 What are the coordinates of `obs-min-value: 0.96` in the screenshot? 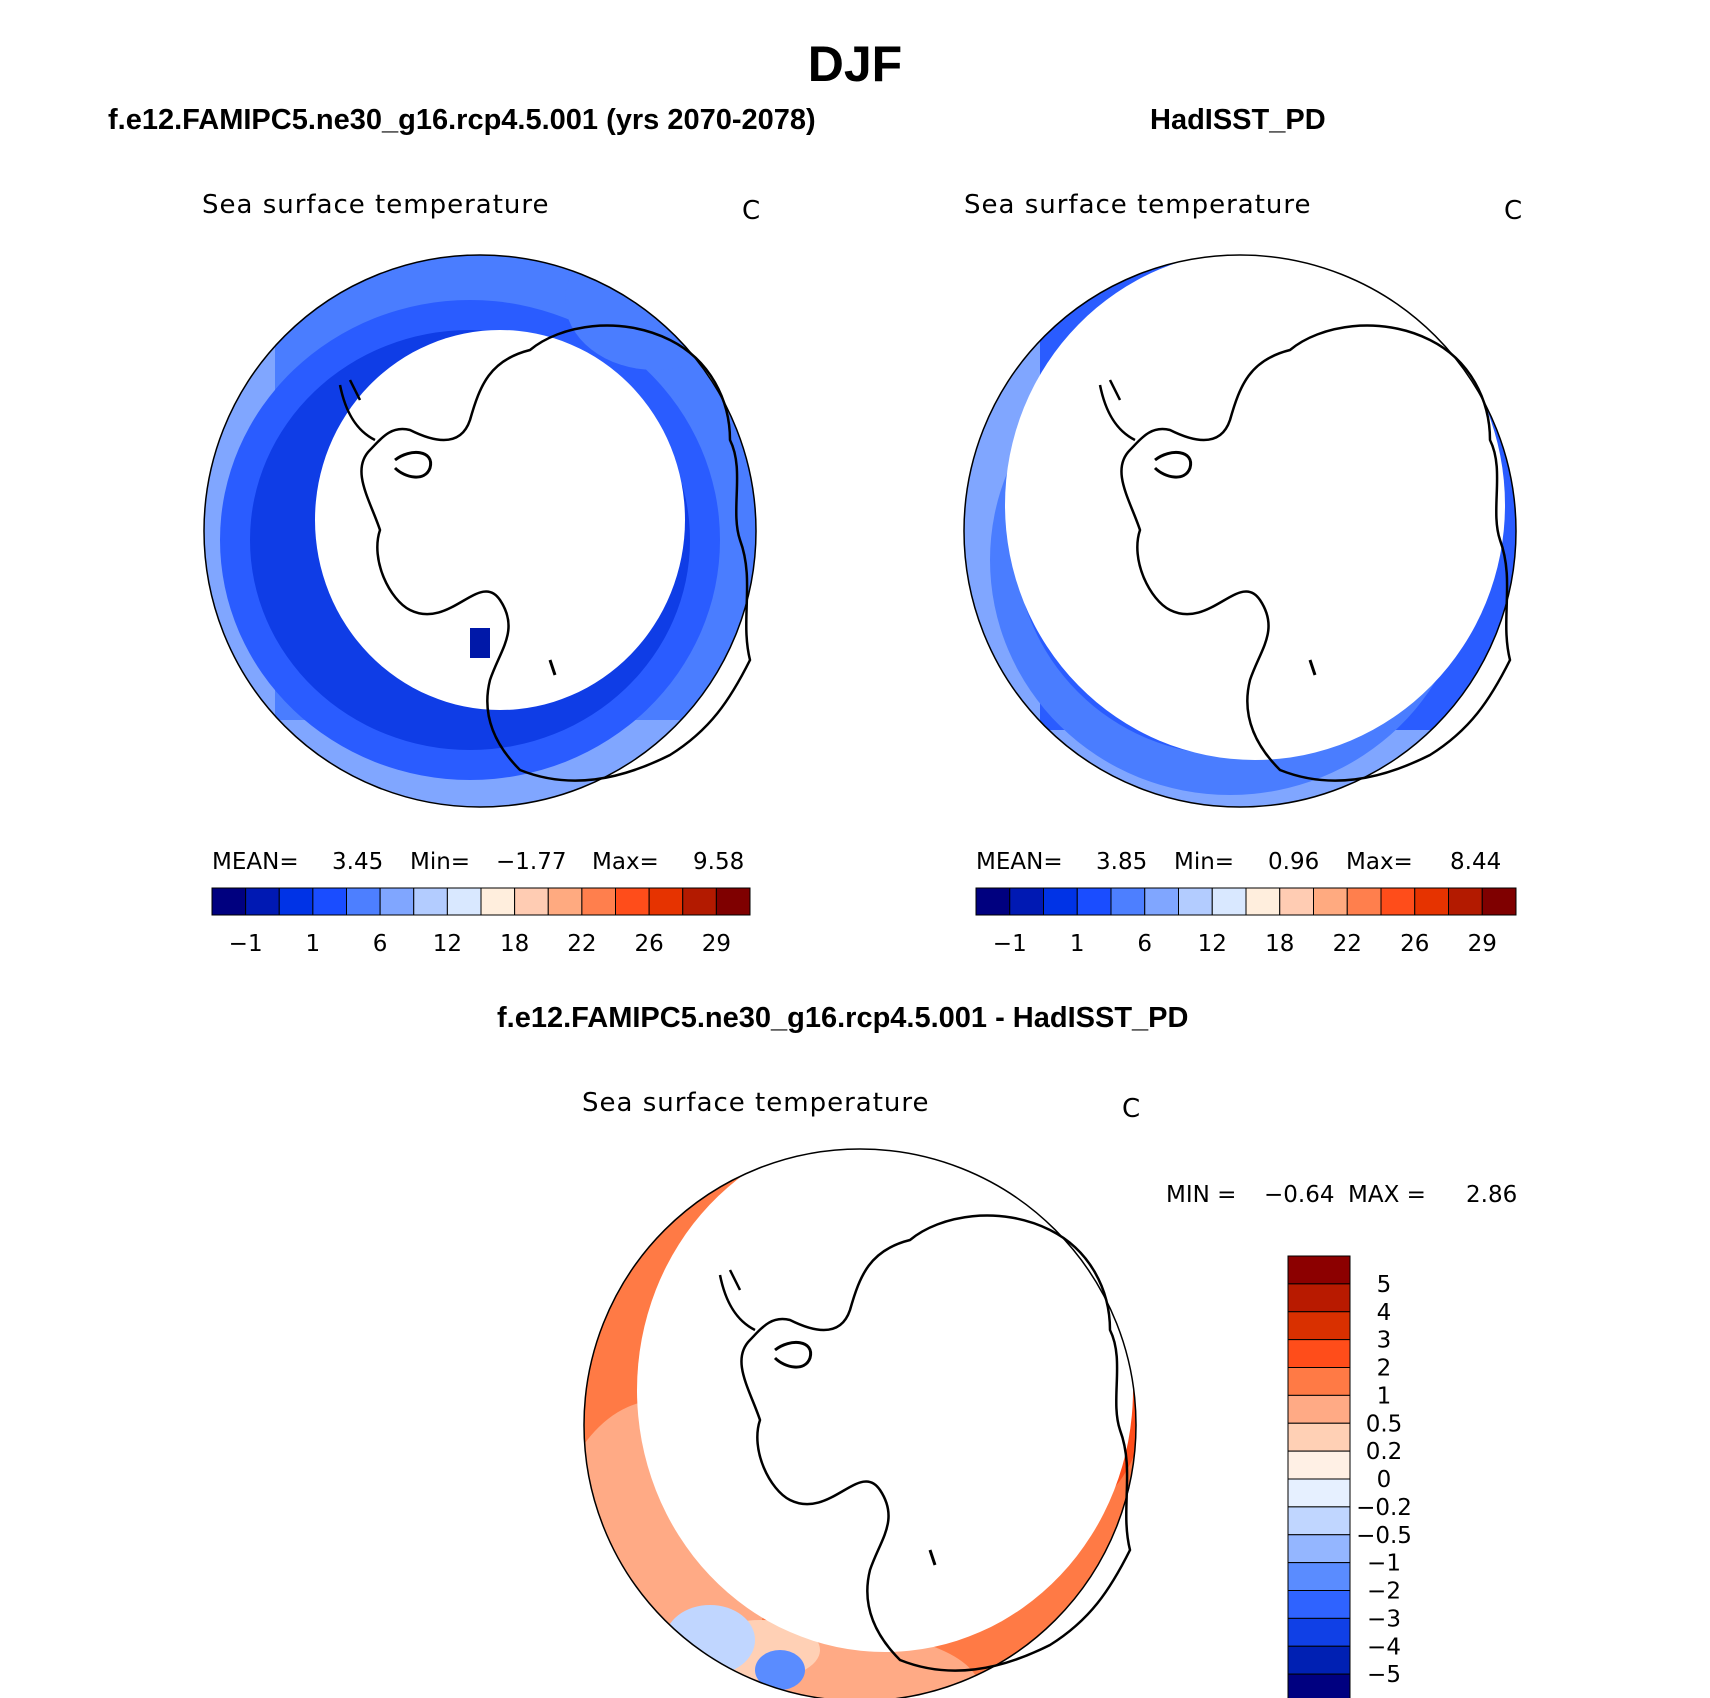 It's located at (1294, 862).